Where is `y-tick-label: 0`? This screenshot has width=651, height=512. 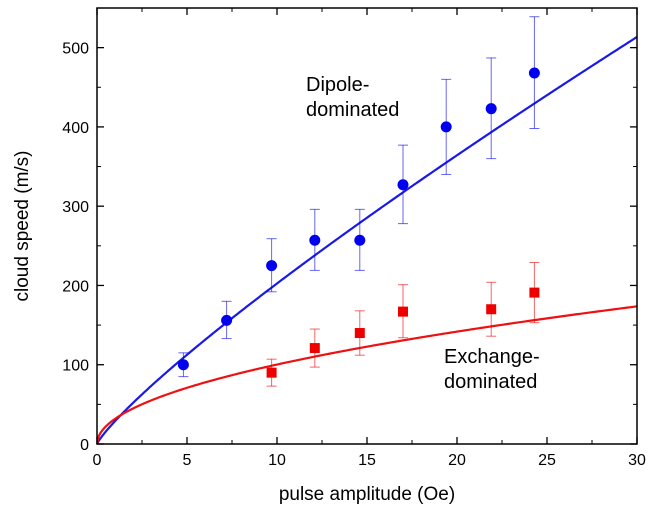
y-tick-label: 0 is located at coordinates (84, 445).